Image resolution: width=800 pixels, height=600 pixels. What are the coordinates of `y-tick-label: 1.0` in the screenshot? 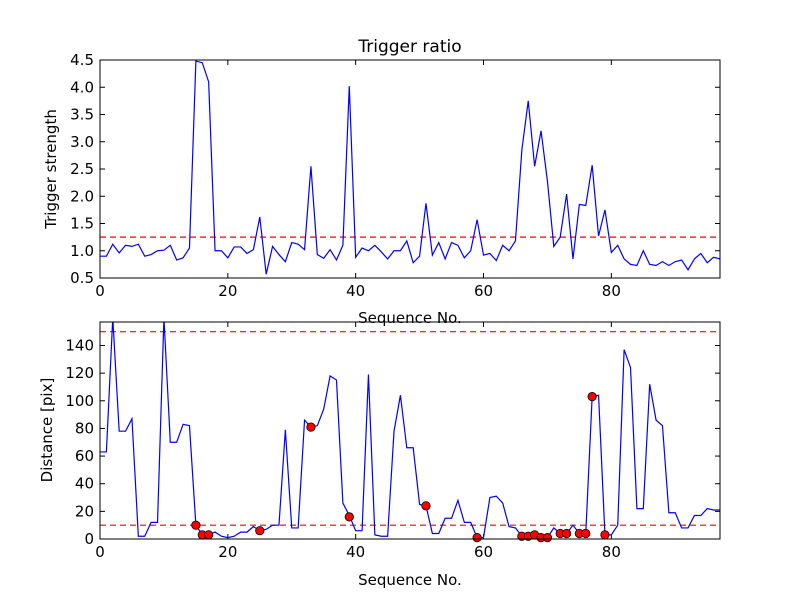 It's located at (82, 251).